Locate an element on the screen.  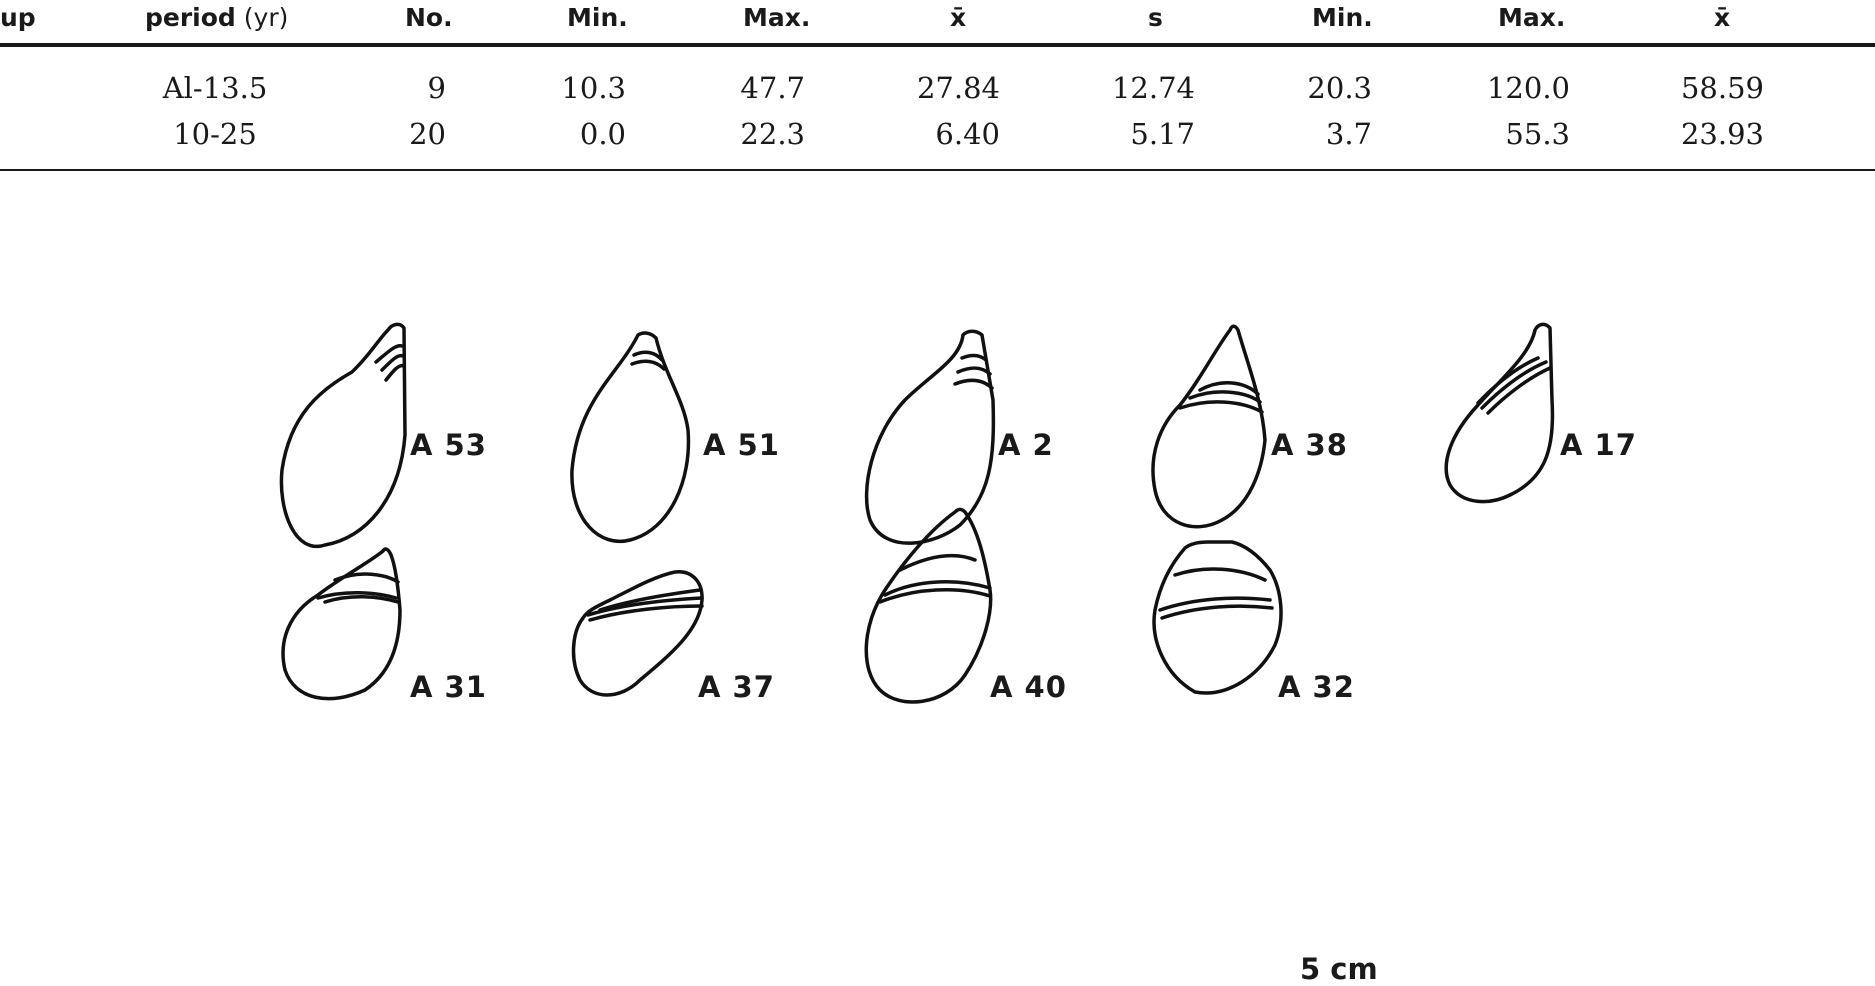
header-sd: s is located at coordinates (1155, 17).